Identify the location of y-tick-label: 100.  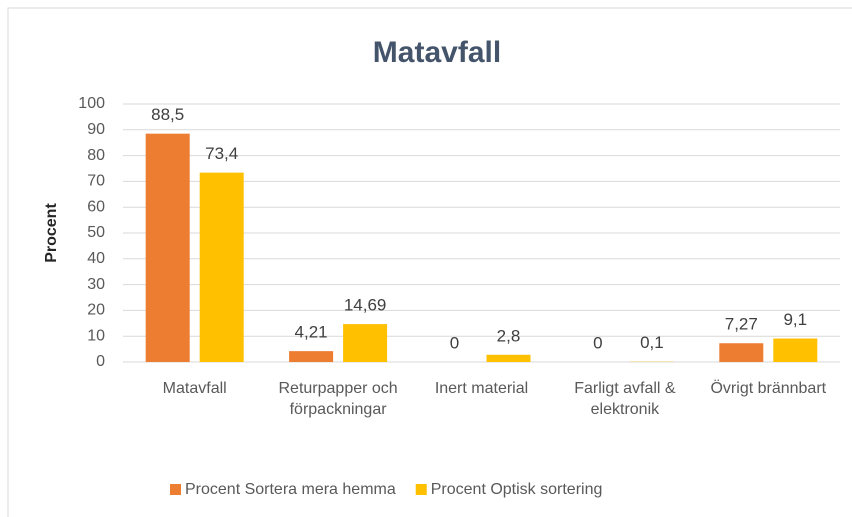
(91, 103).